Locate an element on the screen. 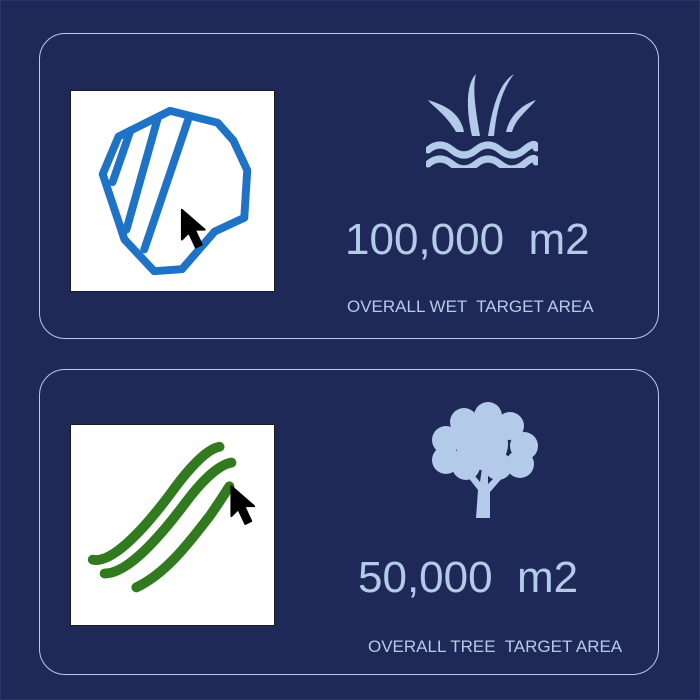  tree-line-strokes-drawing is located at coordinates (172, 525).